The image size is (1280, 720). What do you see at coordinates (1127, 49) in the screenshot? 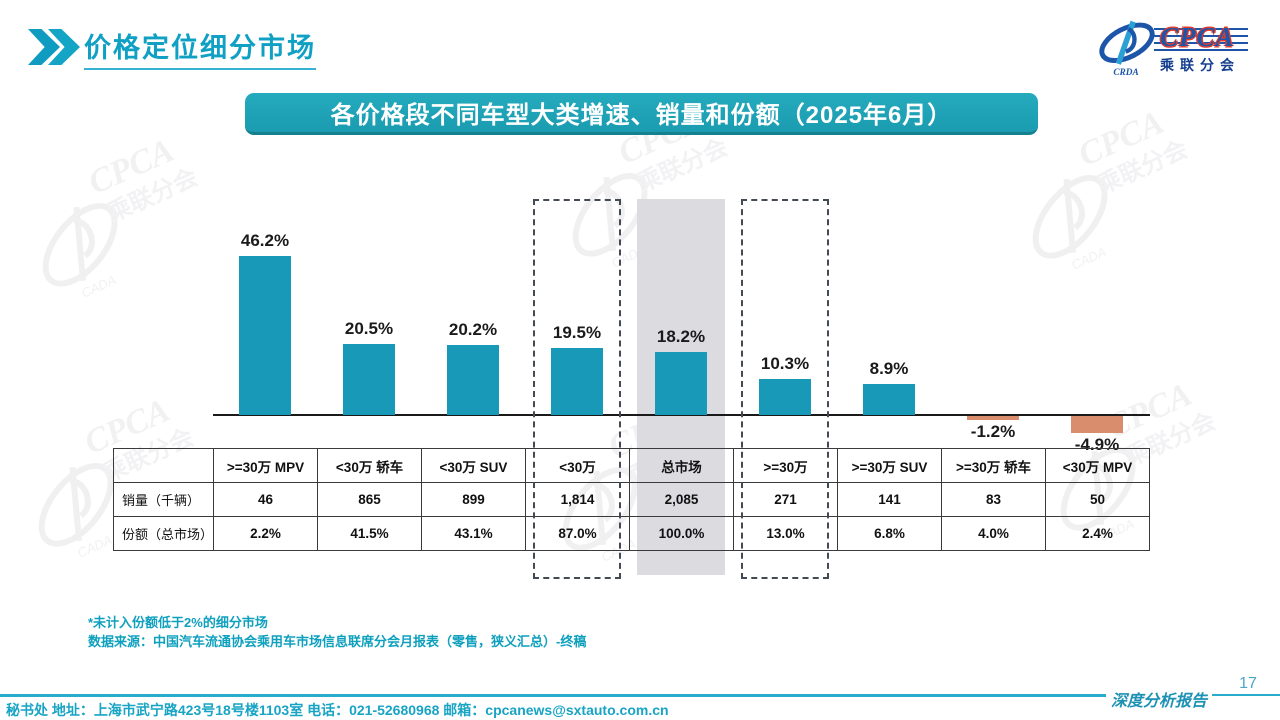
I see `cpca-emblem-icon: CRDA` at bounding box center [1127, 49].